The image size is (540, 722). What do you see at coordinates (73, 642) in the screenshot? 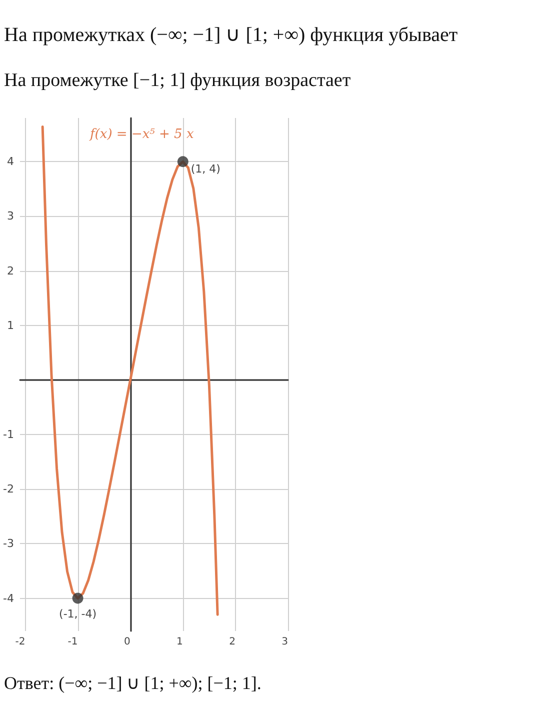
I see `x-tick-label: -1` at bounding box center [73, 642].